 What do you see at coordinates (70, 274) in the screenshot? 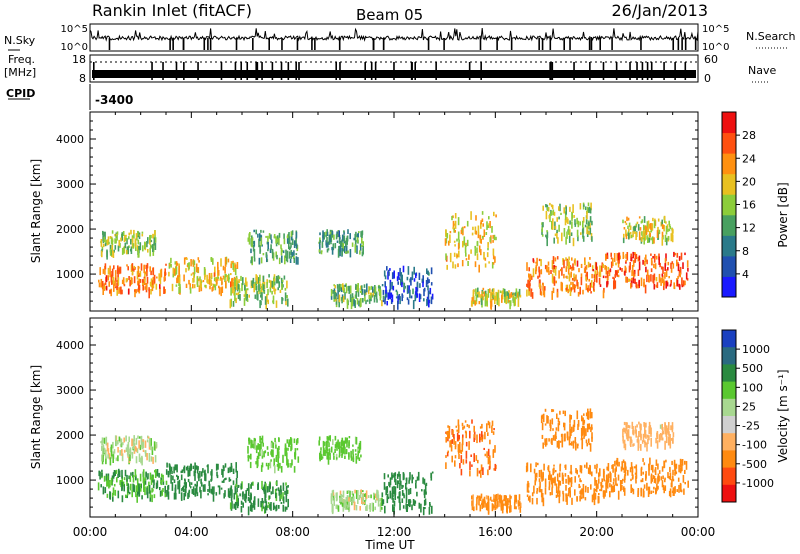
I see `power-y-tick-label: 1000` at bounding box center [70, 274].